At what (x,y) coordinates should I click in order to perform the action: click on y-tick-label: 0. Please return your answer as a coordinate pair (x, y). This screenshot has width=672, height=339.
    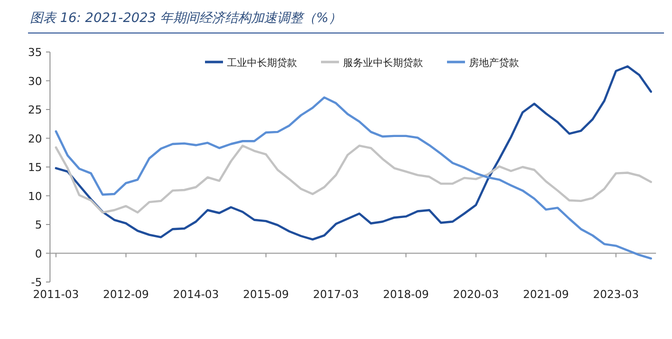
    Looking at the image, I should click on (38, 253).